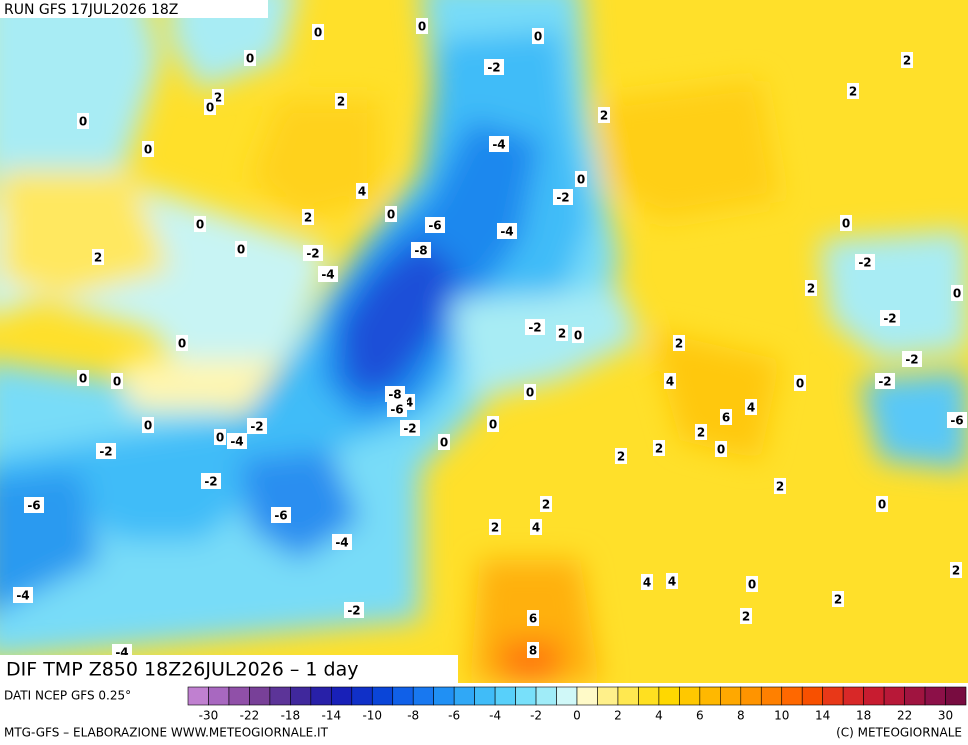 This screenshot has height=745, width=968. Describe the element at coordinates (67, 696) in the screenshot. I see `data-source: DATI NCEP GFS 0.25°` at that location.